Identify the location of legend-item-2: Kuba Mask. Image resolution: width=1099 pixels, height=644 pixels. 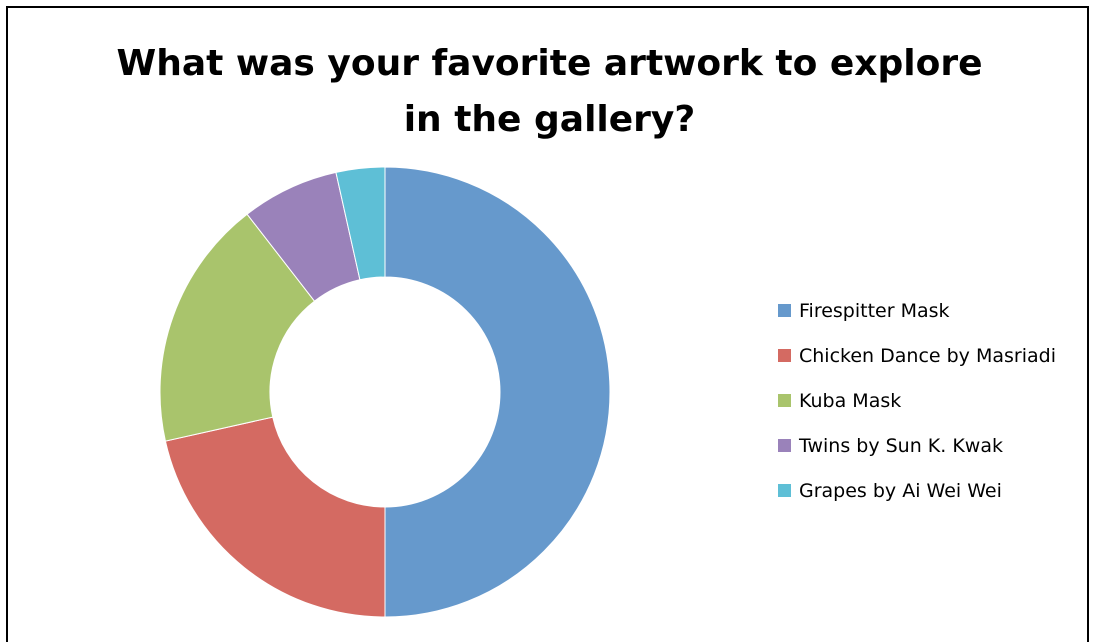
(917, 400).